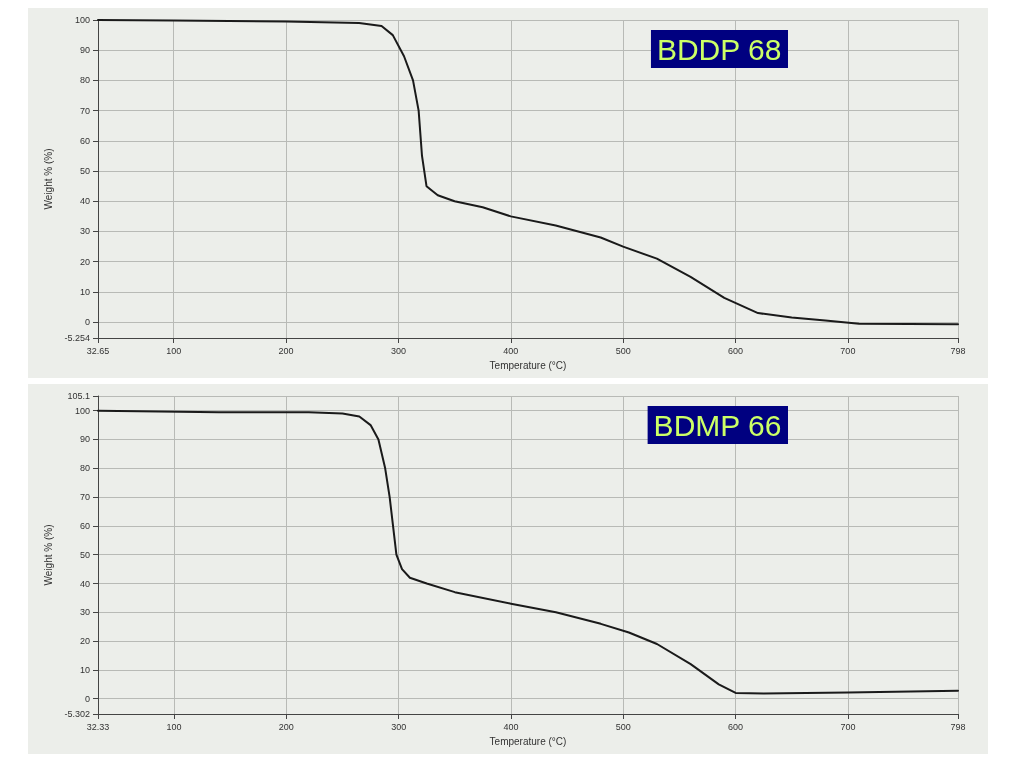 This screenshot has height=766, width=1015. What do you see at coordinates (98, 726) in the screenshot?
I see `x-tick-label: 32.33` at bounding box center [98, 726].